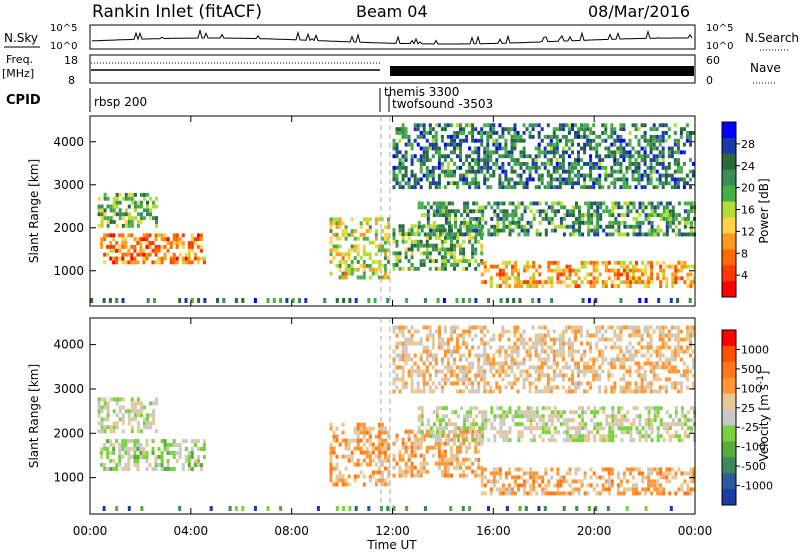 The width and height of the screenshot is (800, 554). I want to click on nsearch-label: N.Search, so click(772, 38).